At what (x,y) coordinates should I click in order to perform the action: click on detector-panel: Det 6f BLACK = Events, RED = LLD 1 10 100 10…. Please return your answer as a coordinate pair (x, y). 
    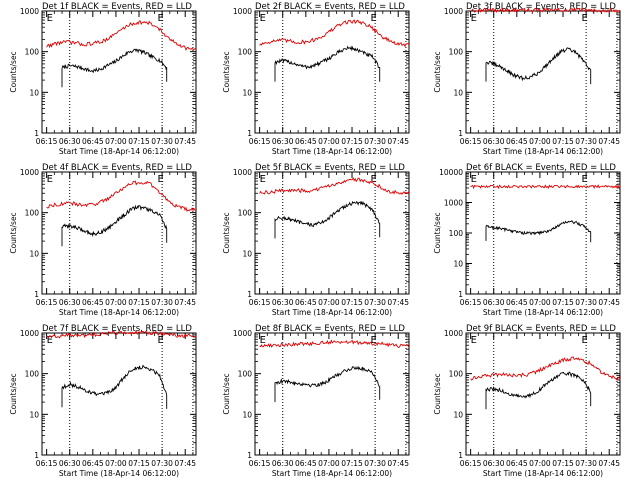
    Looking at the image, I should click on (527, 240).